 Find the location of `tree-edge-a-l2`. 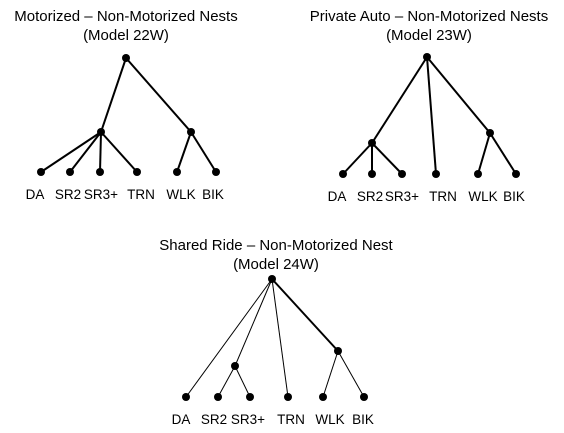

tree-edge-a-l2 is located at coordinates (387, 158).